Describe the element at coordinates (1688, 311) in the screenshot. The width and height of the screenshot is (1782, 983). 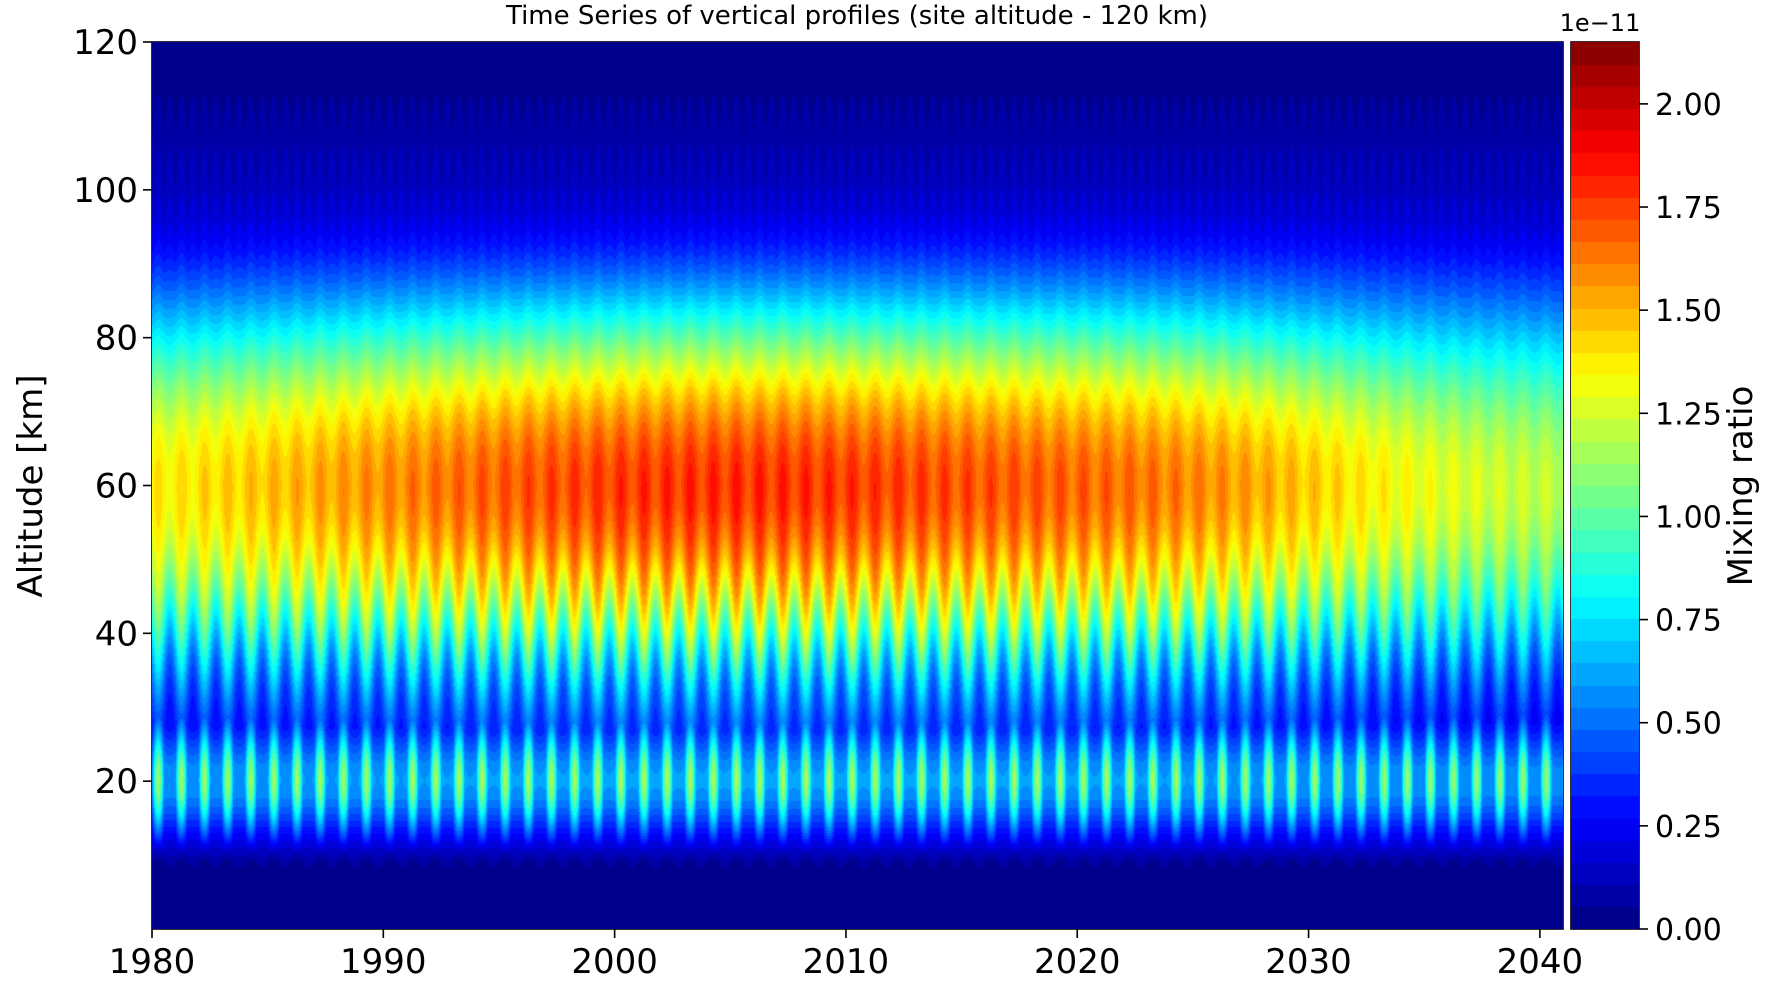
I see `colorbar-tick-label: 1.50` at that location.